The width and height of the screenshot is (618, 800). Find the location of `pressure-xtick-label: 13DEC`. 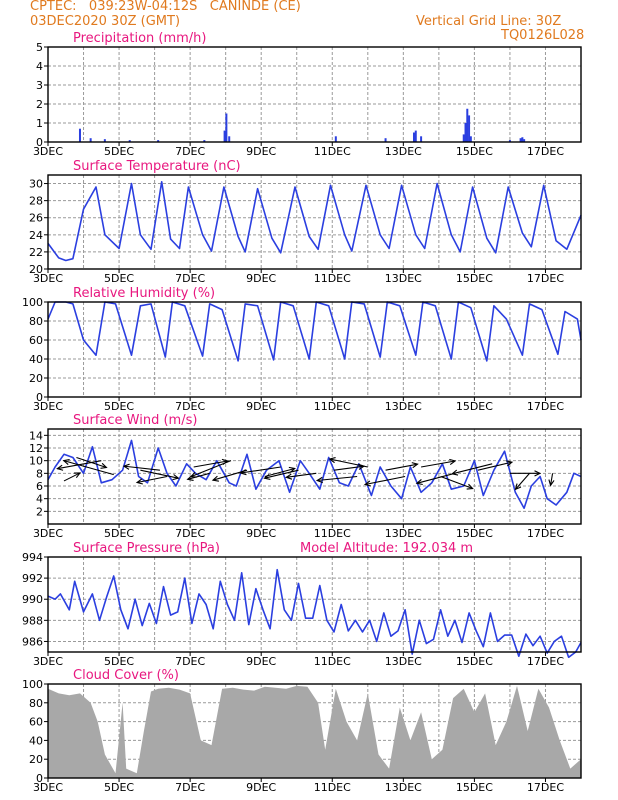

pressure-xtick-label: 13DEC is located at coordinates (403, 661).